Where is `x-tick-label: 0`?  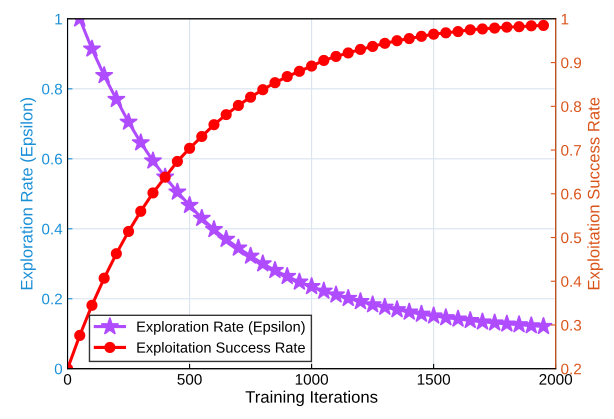
x-tick-label: 0 is located at coordinates (68, 379).